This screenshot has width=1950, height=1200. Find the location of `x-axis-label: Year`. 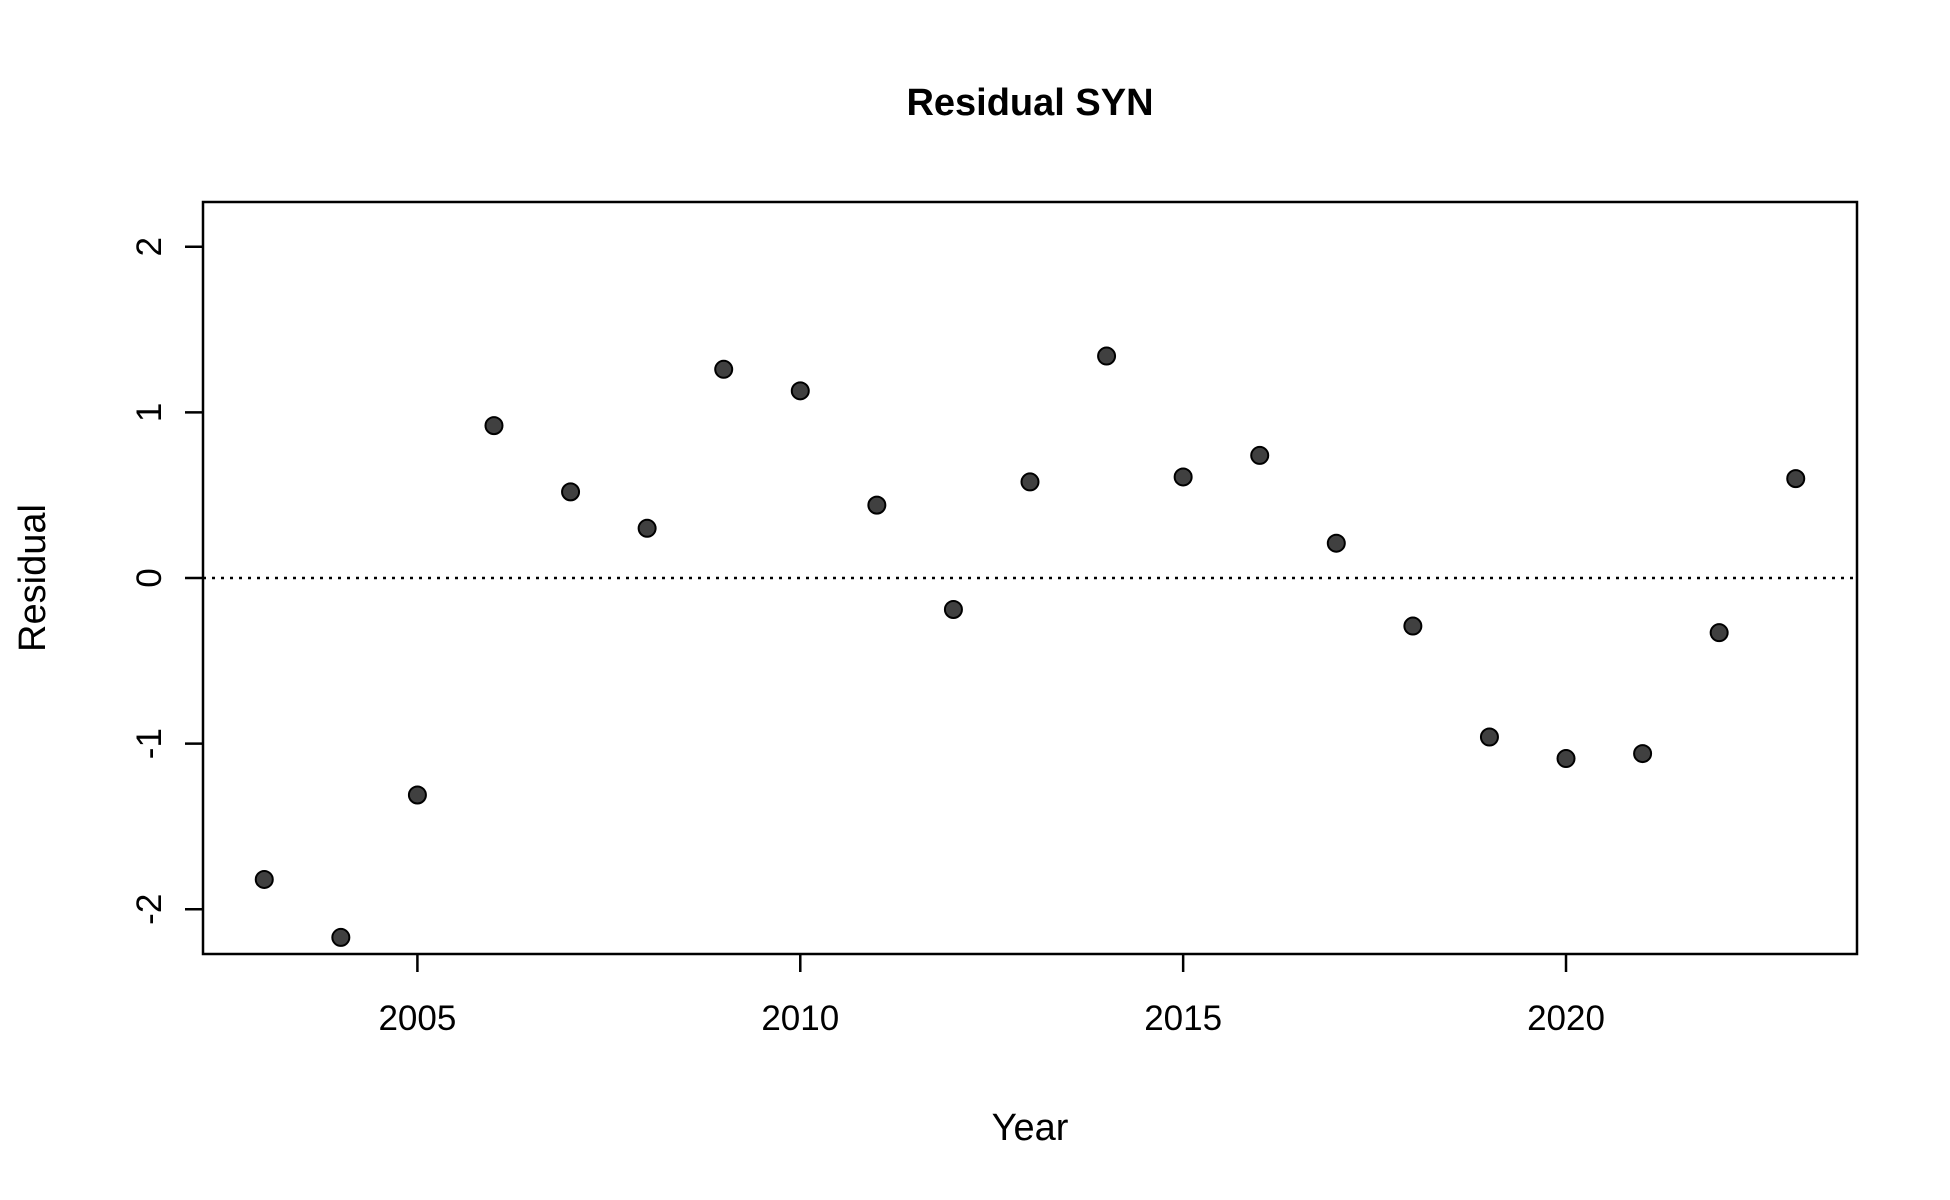

x-axis-label: Year is located at coordinates (1030, 1128).